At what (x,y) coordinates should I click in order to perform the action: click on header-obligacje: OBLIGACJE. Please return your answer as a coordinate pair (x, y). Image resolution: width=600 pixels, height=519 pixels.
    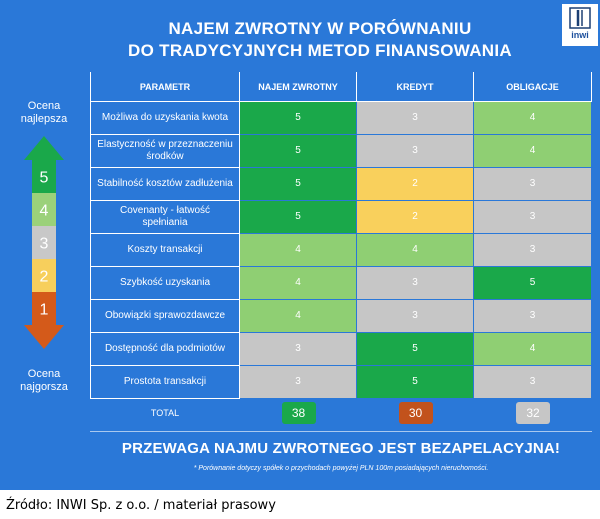
    Looking at the image, I should click on (533, 87).